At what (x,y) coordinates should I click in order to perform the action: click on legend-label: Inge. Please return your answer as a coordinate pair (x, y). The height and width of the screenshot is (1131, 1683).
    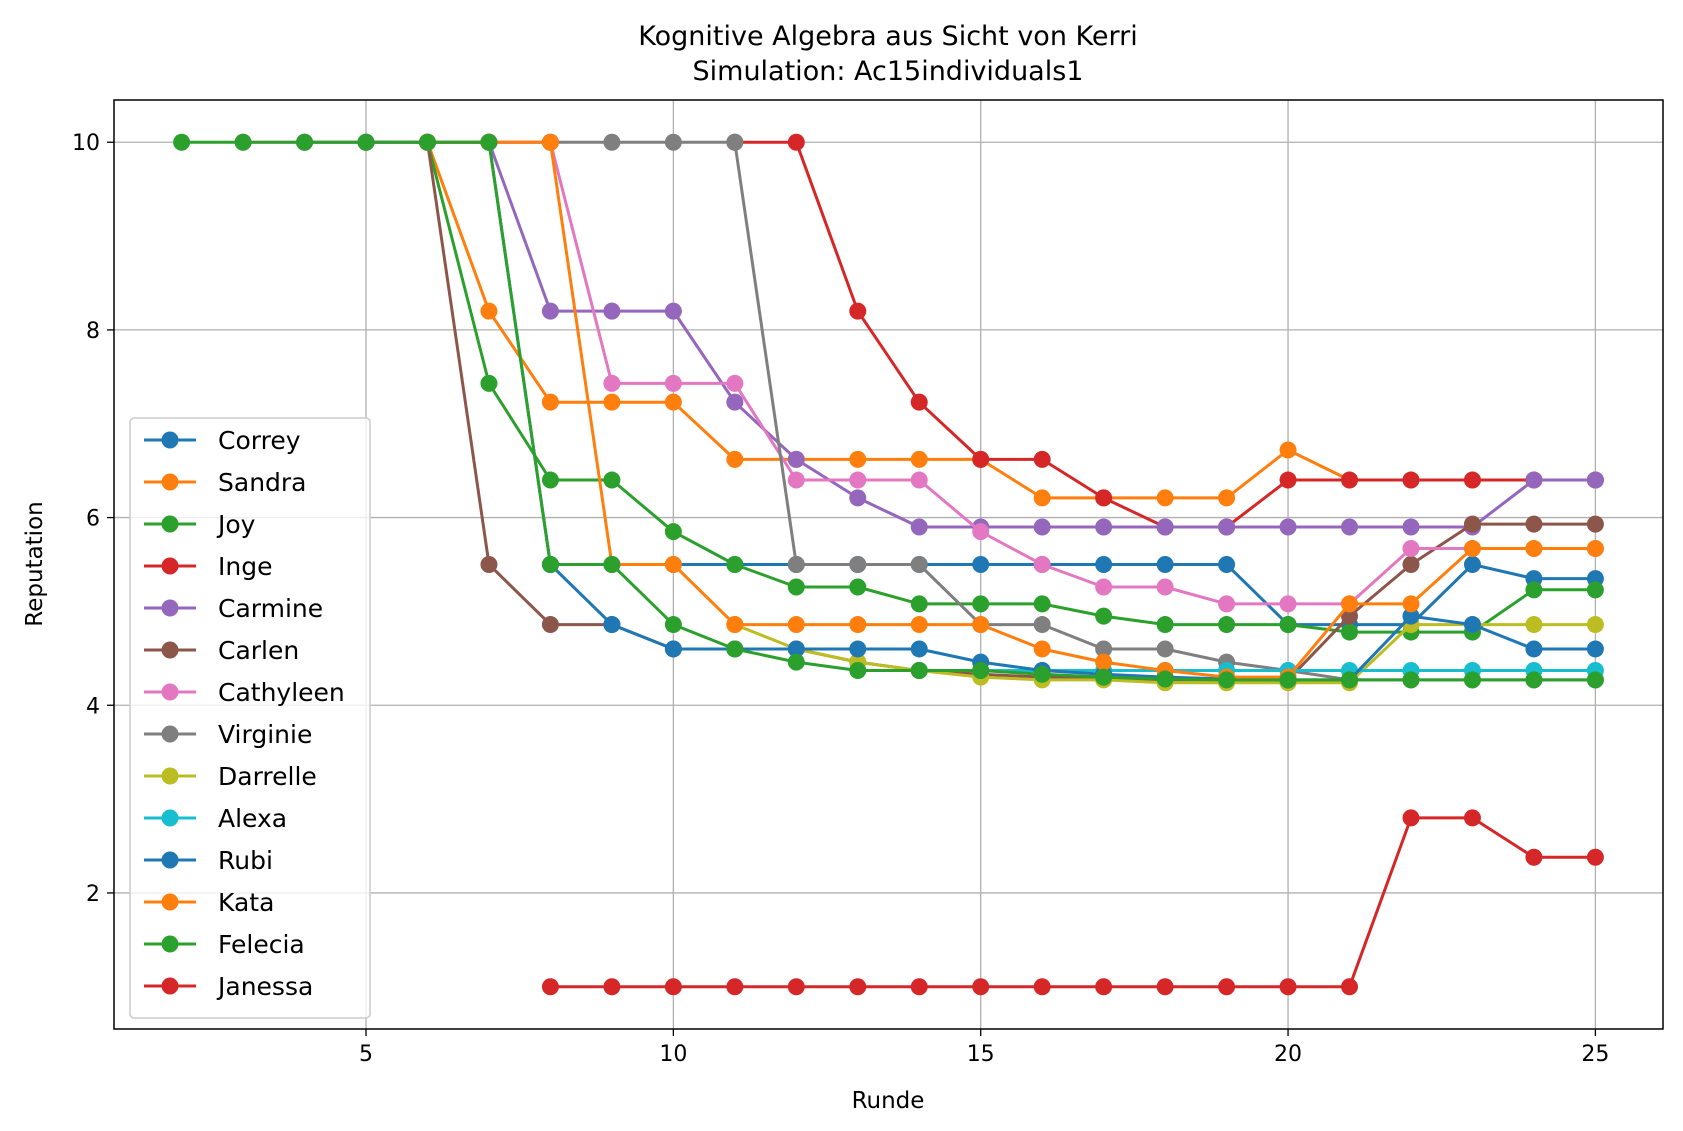
    Looking at the image, I should click on (245, 566).